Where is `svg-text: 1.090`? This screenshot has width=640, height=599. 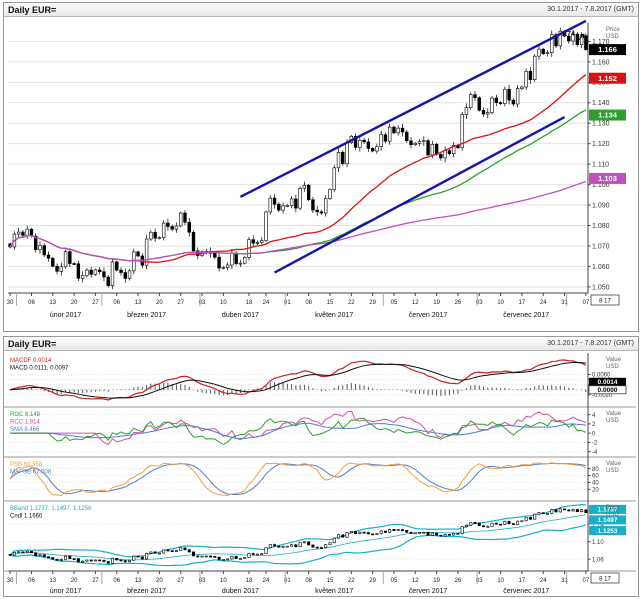
svg-text: 1.090 is located at coordinates (601, 205).